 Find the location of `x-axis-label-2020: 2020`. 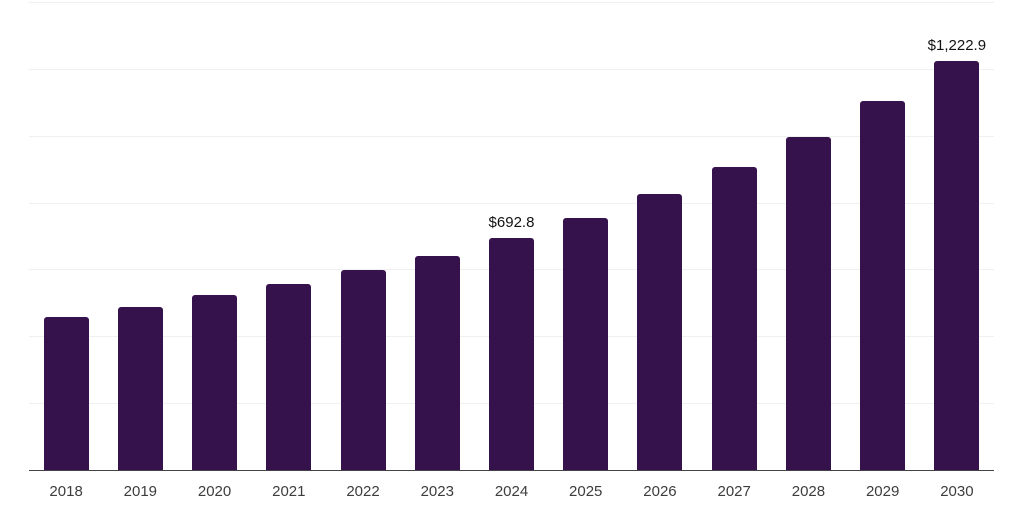

x-axis-label-2020: 2020 is located at coordinates (214, 491).